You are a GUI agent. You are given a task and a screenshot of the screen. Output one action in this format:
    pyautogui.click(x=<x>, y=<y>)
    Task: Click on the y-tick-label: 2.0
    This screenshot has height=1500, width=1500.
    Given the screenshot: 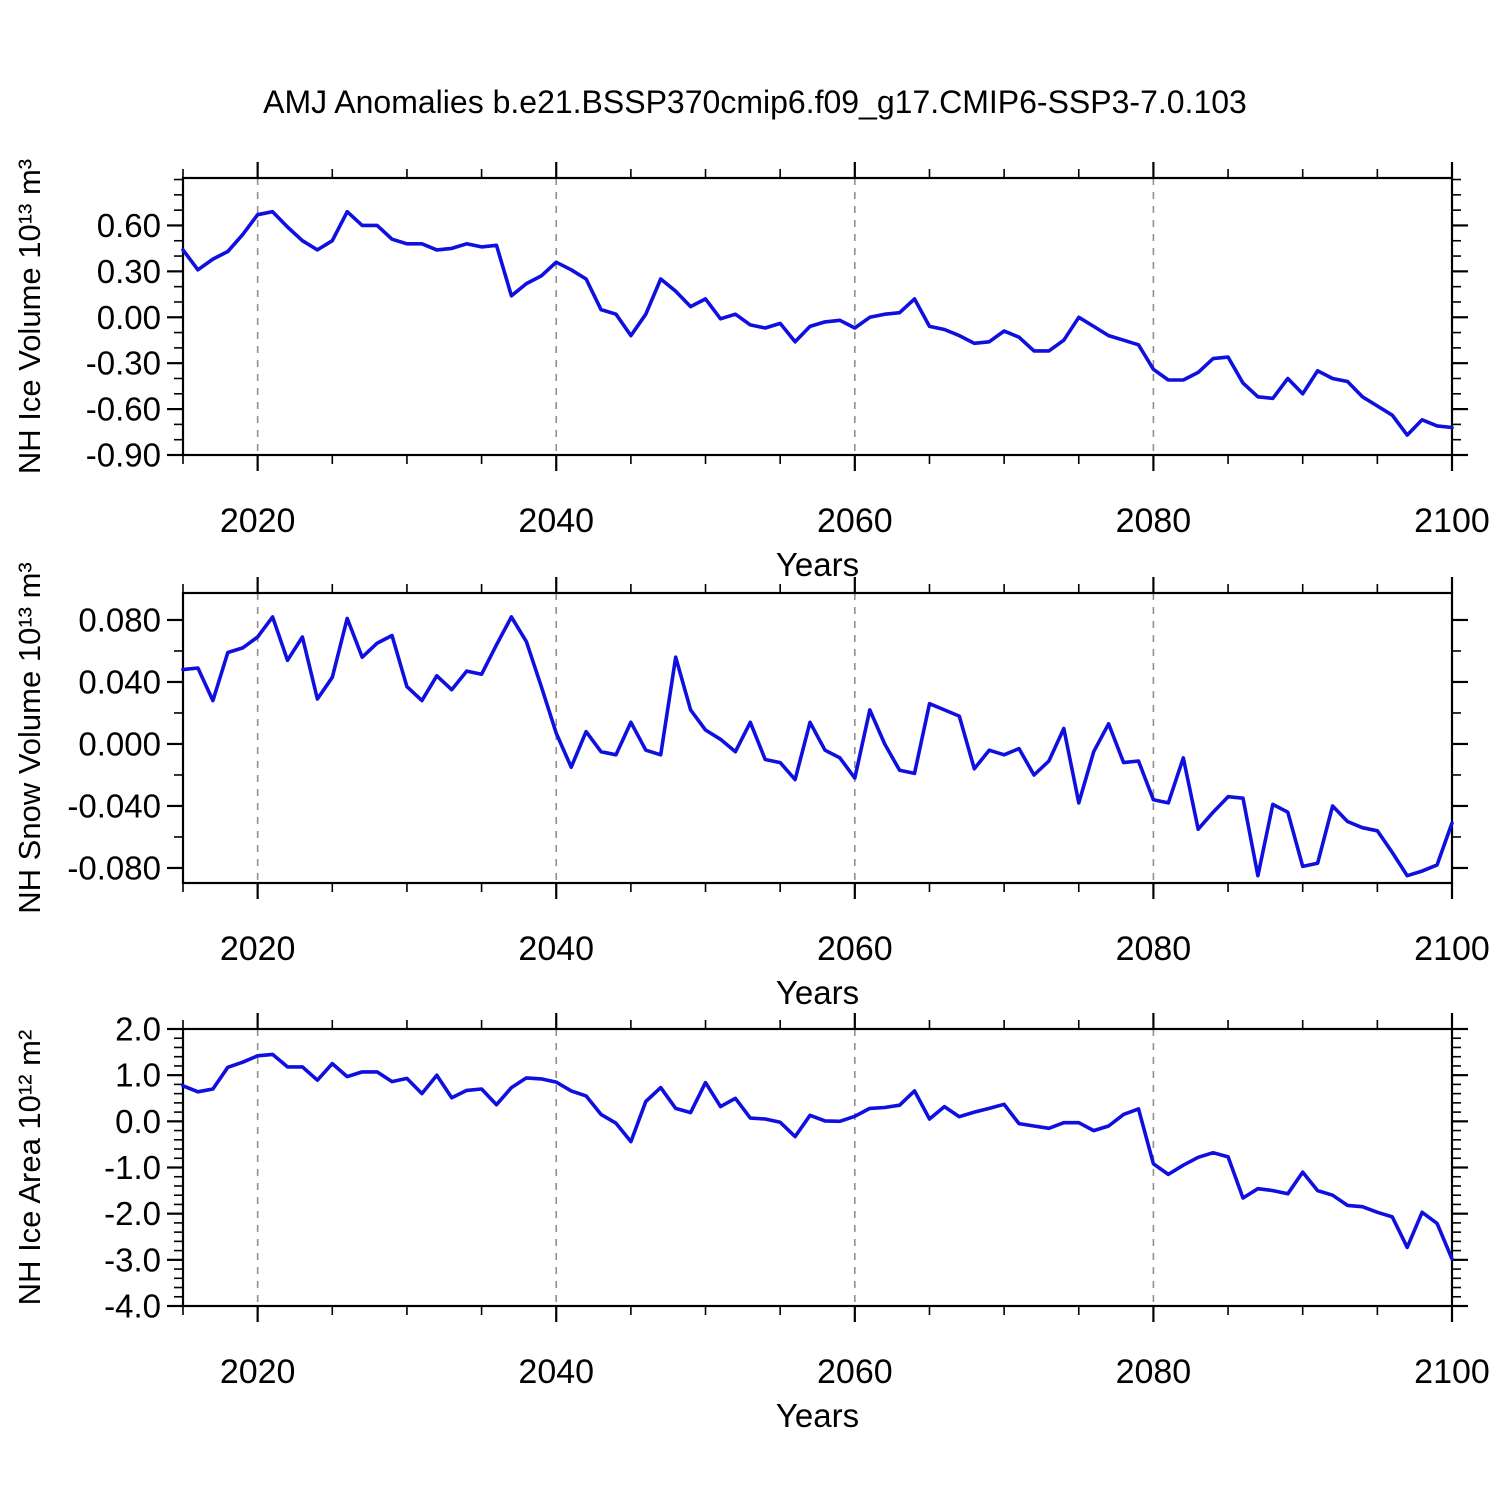 What is the action you would take?
    pyautogui.click(x=138, y=1029)
    